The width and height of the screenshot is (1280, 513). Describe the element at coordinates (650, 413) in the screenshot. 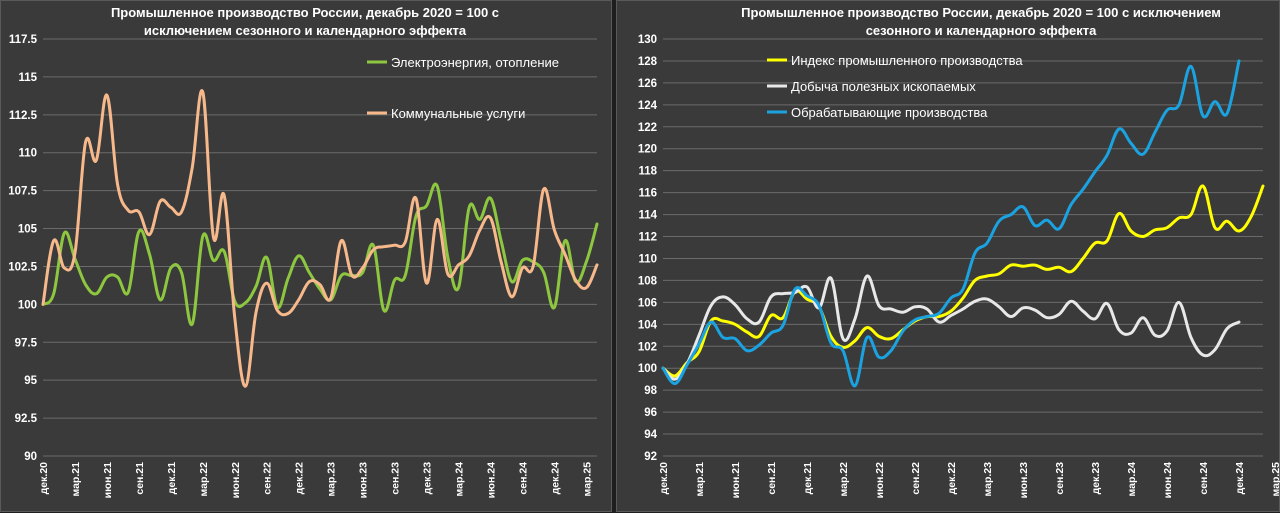

I see `y-tick-label: 96` at that location.